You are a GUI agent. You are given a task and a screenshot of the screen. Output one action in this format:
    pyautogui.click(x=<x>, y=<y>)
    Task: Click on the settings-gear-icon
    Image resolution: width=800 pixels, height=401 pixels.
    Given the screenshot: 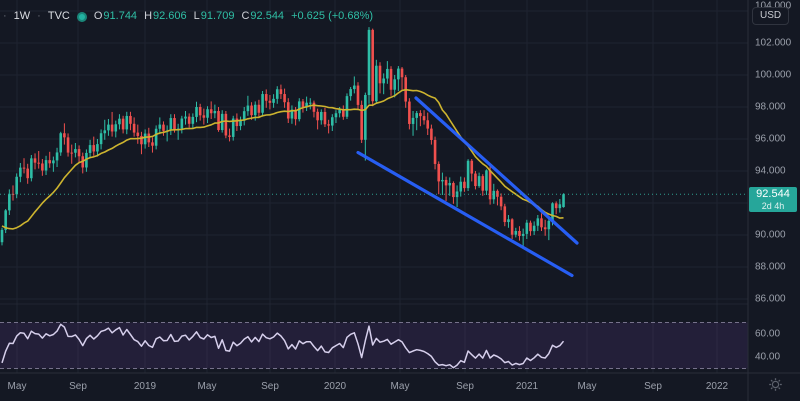 What is the action you would take?
    pyautogui.click(x=775, y=387)
    